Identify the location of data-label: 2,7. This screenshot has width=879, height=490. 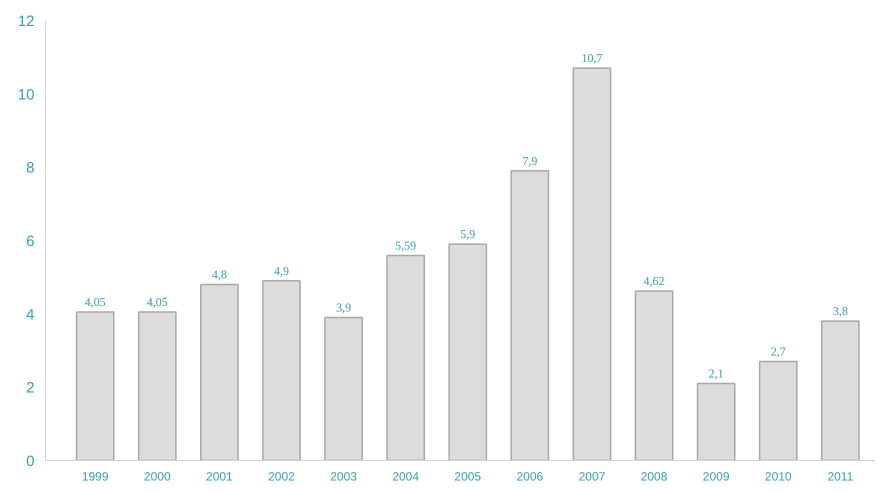
(778, 351).